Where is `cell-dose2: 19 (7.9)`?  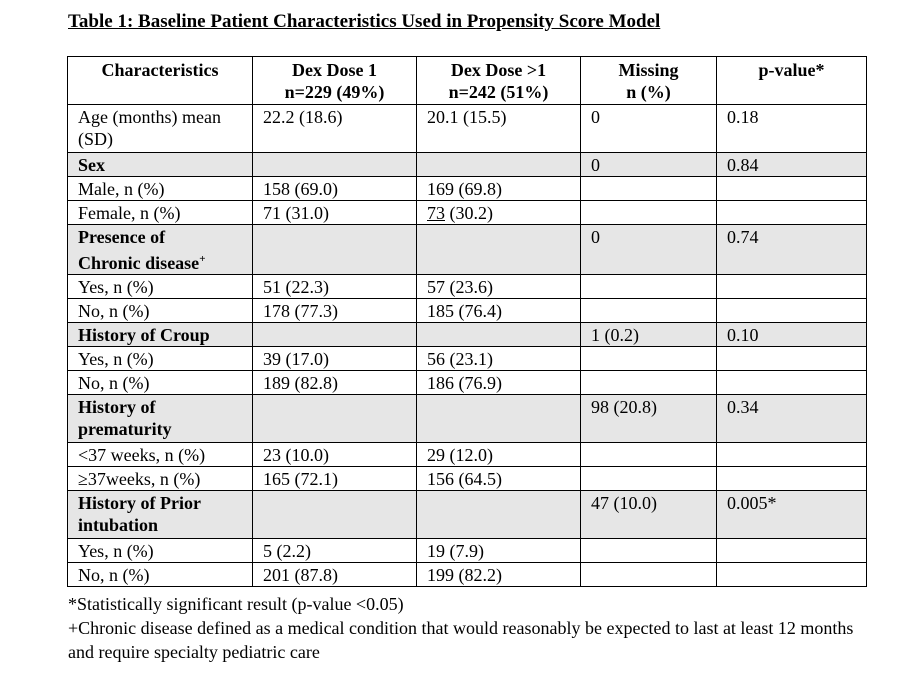 cell-dose2: 19 (7.9) is located at coordinates (498, 550).